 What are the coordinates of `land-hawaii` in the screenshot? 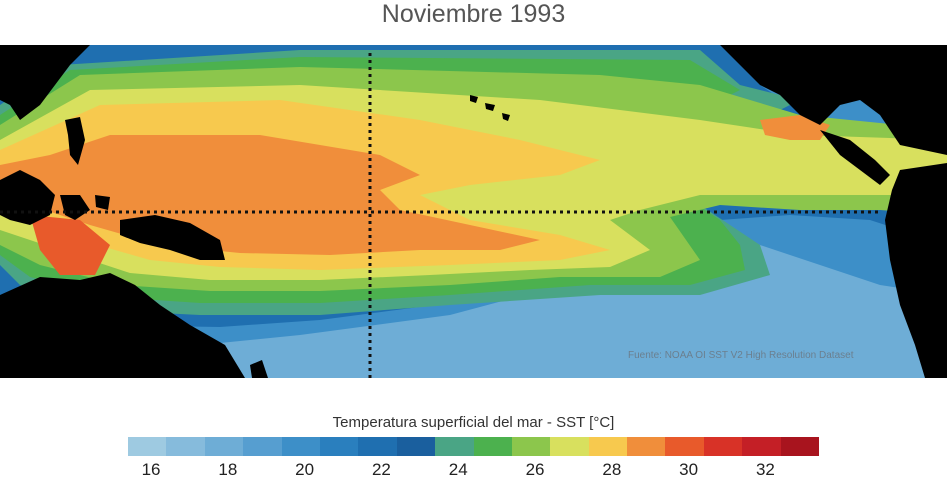 It's located at (490, 108).